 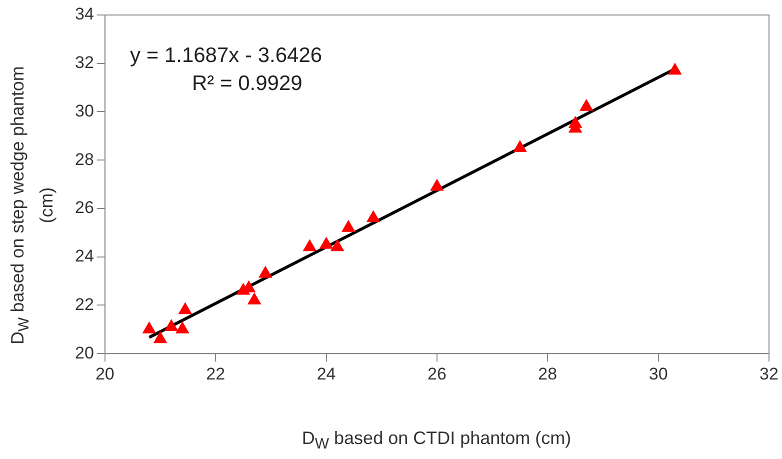 I want to click on y-tick-label: 28, so click(x=84, y=159).